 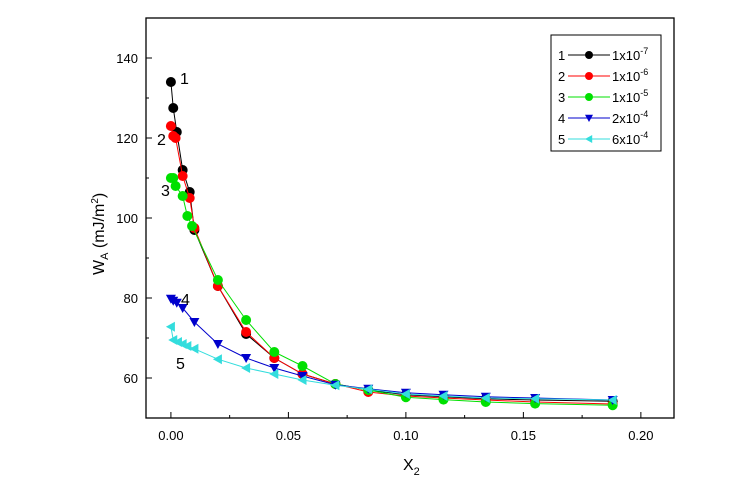 I want to click on y-tick-label: 120, so click(x=127, y=138).